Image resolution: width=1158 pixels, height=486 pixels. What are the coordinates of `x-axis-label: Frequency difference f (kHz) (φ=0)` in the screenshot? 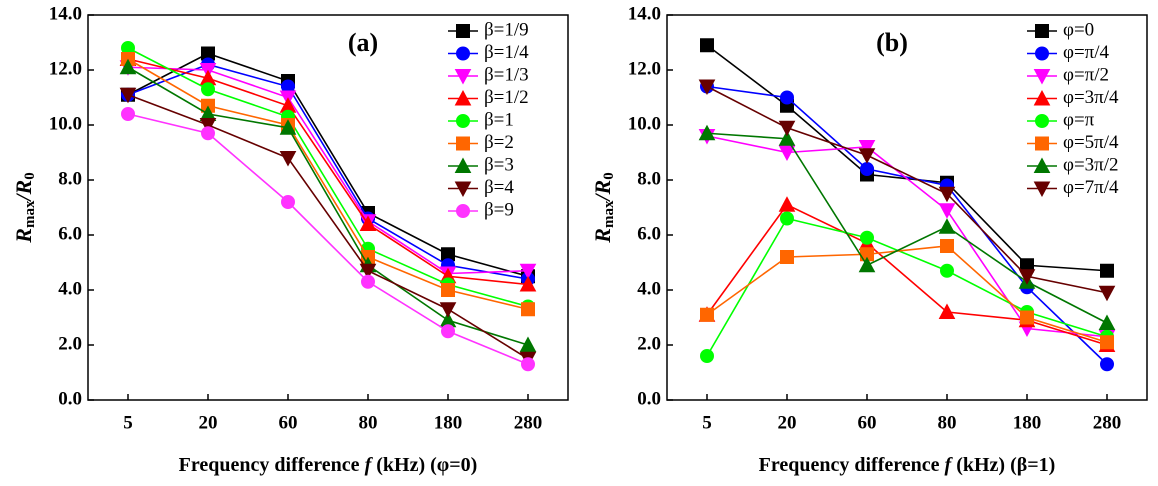 It's located at (328, 465).